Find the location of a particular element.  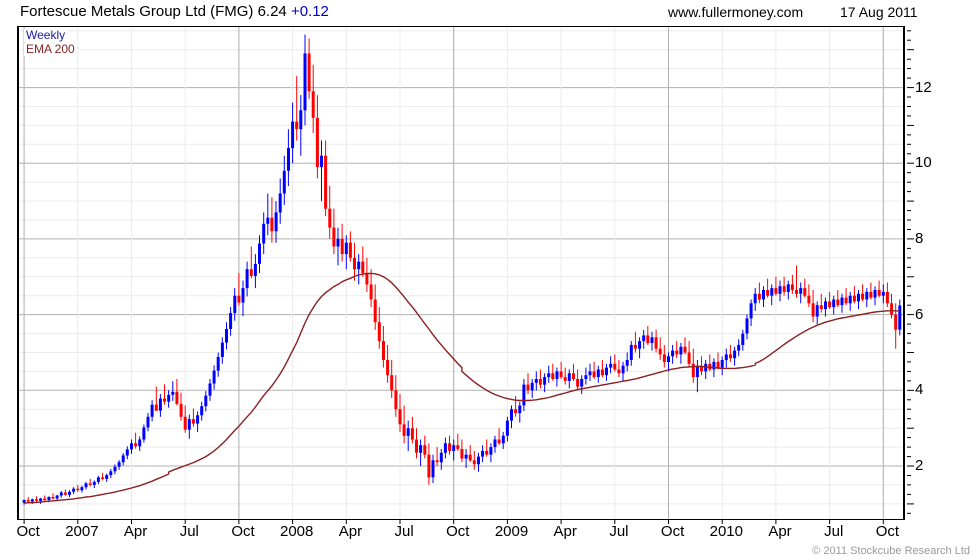

x-axis-label: 2009 is located at coordinates (511, 531).